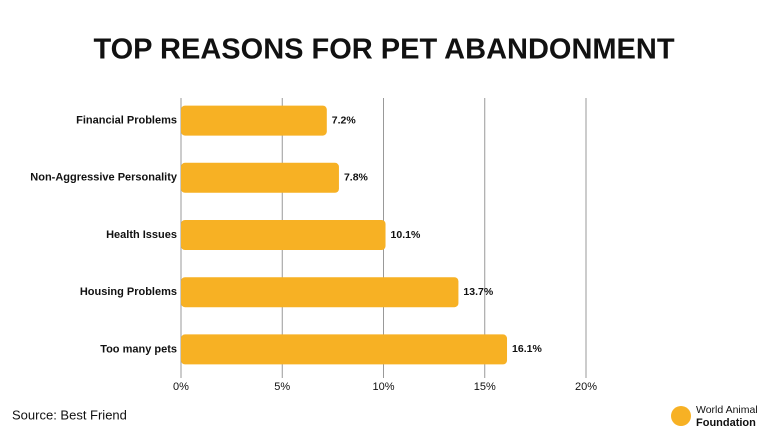 This screenshot has width=768, height=432. What do you see at coordinates (128, 292) in the screenshot?
I see `y-tick-label: Housing Problems` at bounding box center [128, 292].